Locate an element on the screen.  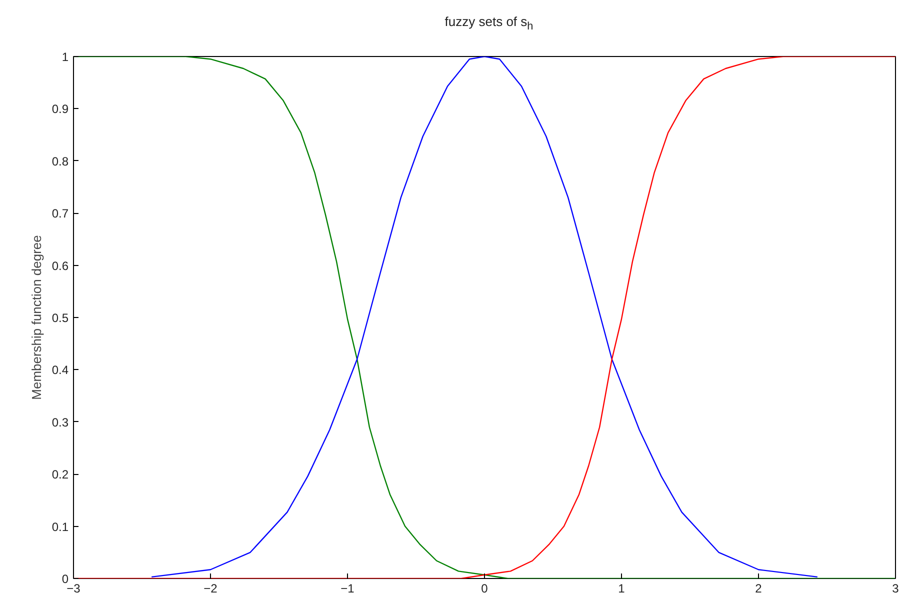
chart-title: fuzzy sets of s$_{h}$ is located at coordinates (489, 24).